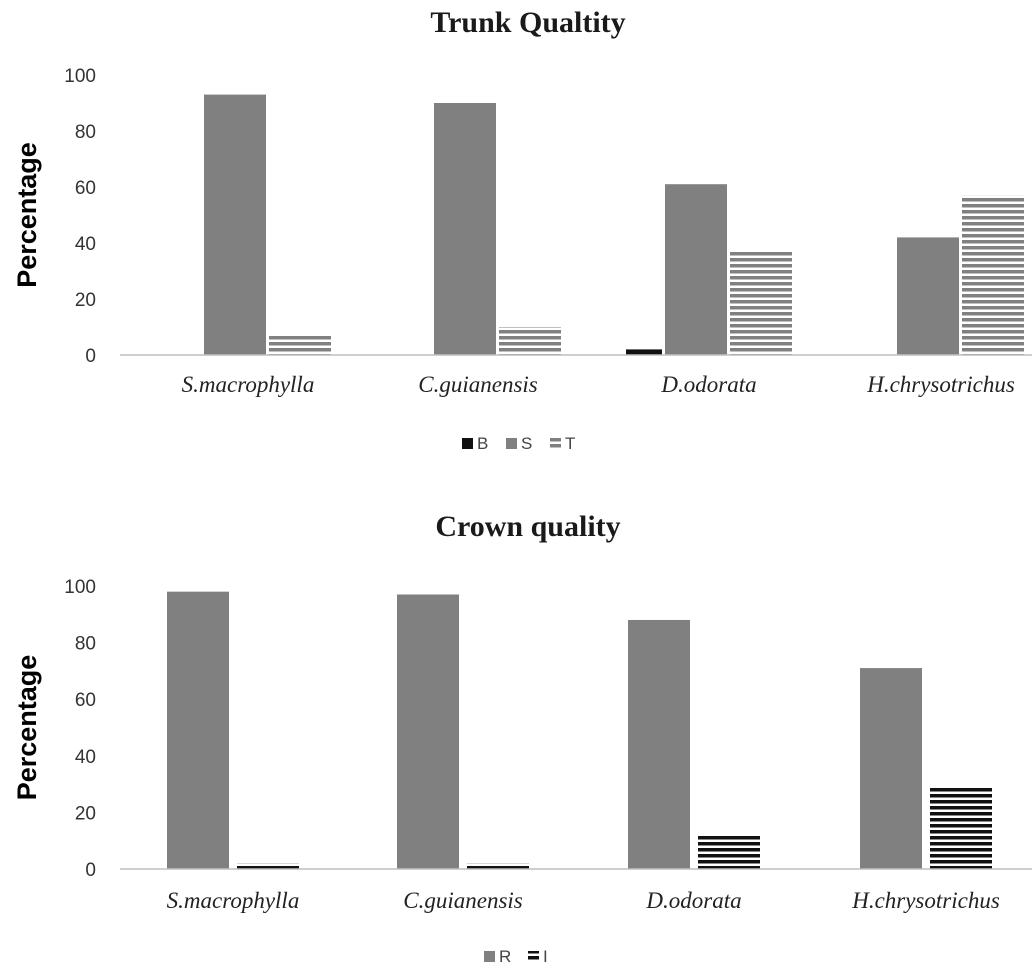 The width and height of the screenshot is (1032, 976). Describe the element at coordinates (570, 443) in the screenshot. I see `legend-label-t: T` at that location.